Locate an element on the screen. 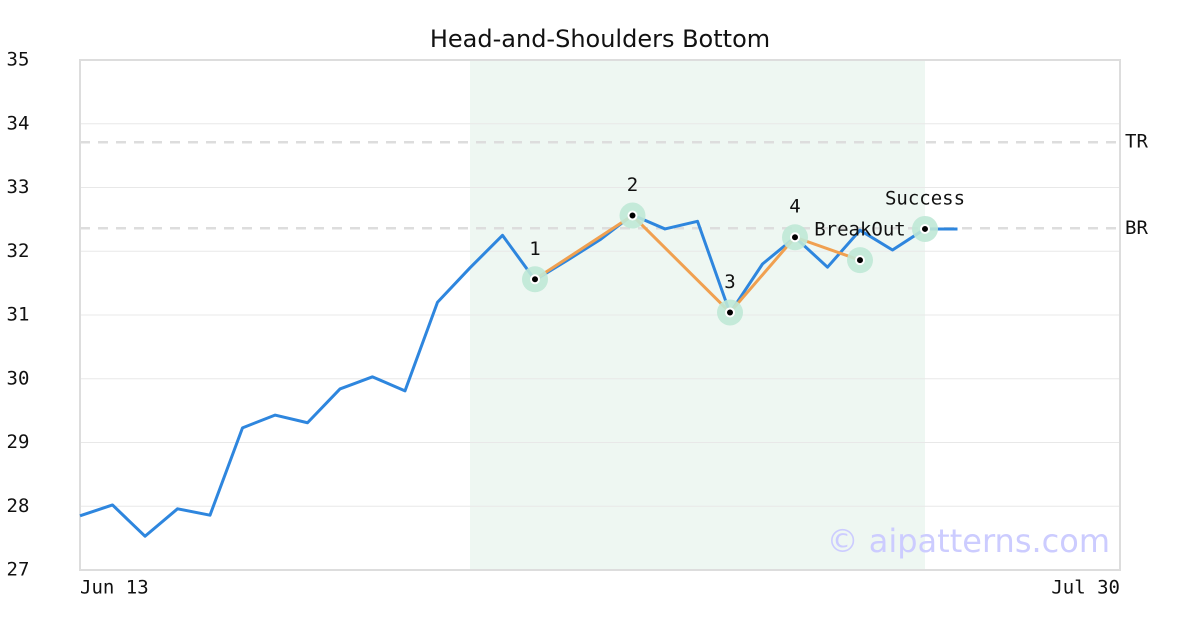  y-tick-label: 35 is located at coordinates (18, 60).